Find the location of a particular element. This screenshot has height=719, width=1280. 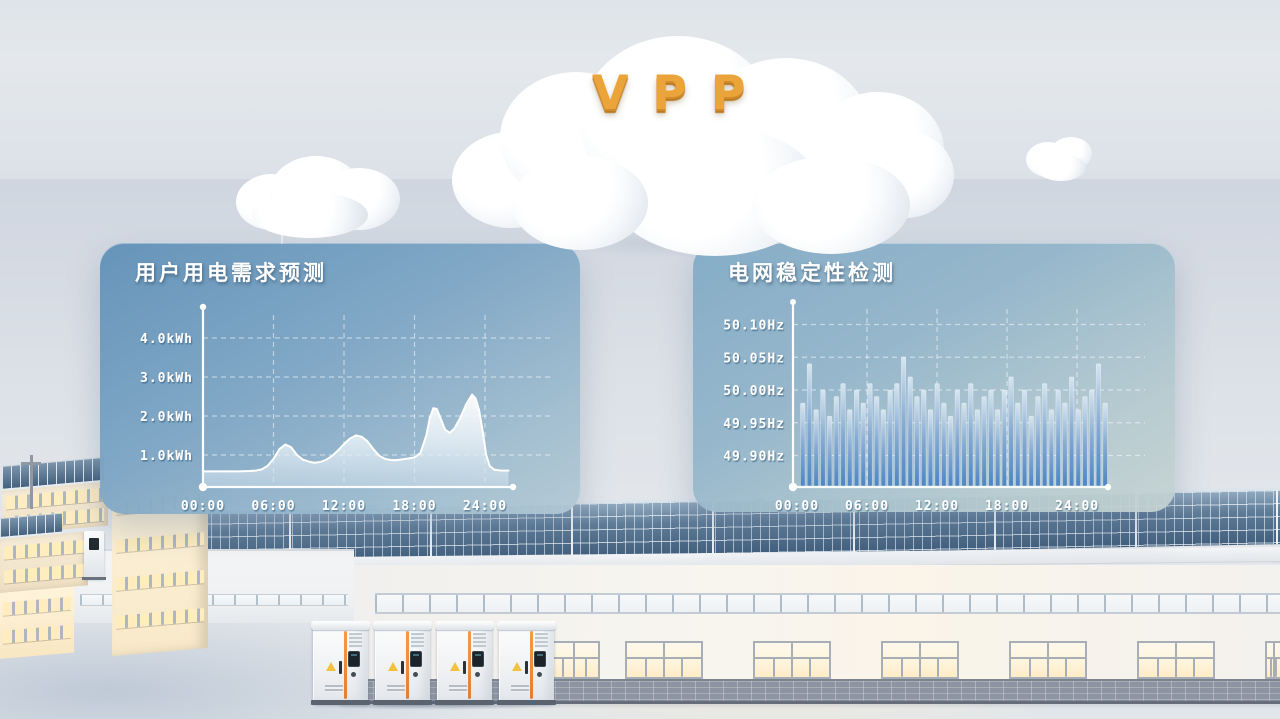

brick-wainscot is located at coordinates (812, 690).